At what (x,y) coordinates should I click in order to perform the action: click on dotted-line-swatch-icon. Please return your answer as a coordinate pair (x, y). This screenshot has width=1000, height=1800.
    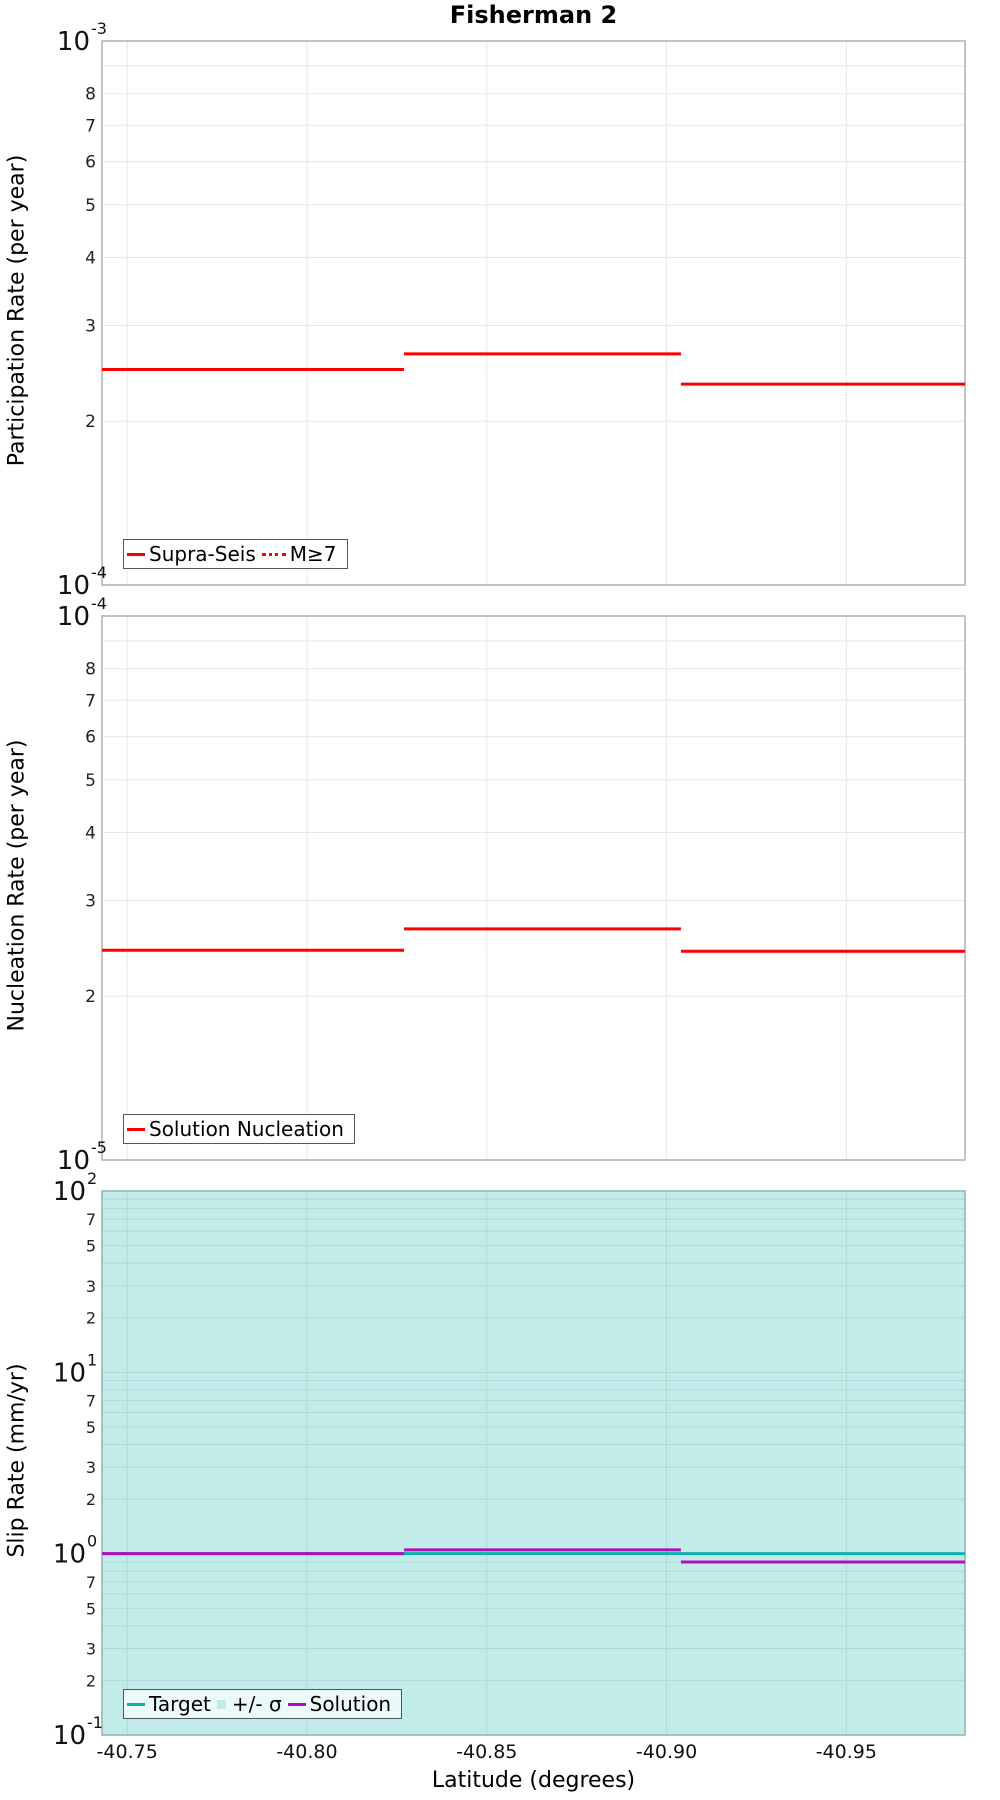
    Looking at the image, I should click on (273, 554).